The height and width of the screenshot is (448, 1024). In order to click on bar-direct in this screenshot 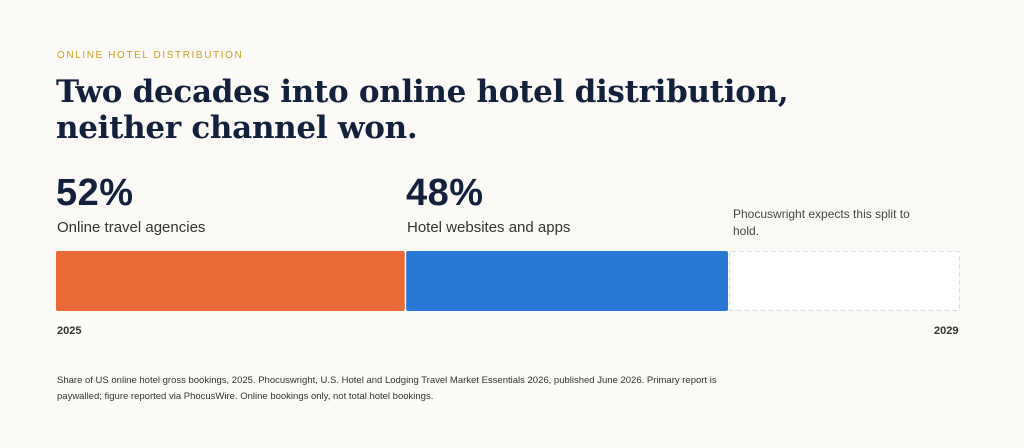, I will do `click(567, 281)`.